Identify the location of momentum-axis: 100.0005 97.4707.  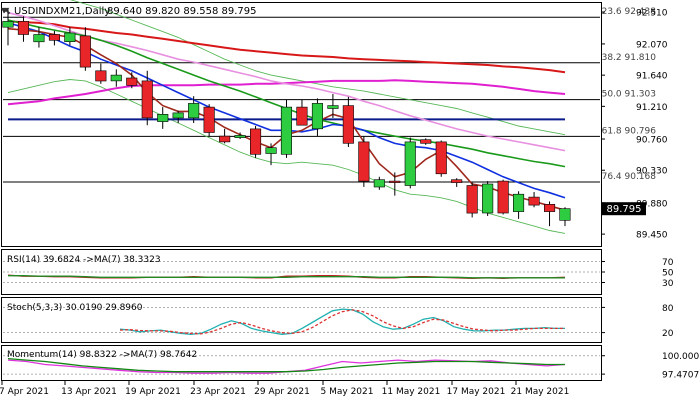
(650, 366).